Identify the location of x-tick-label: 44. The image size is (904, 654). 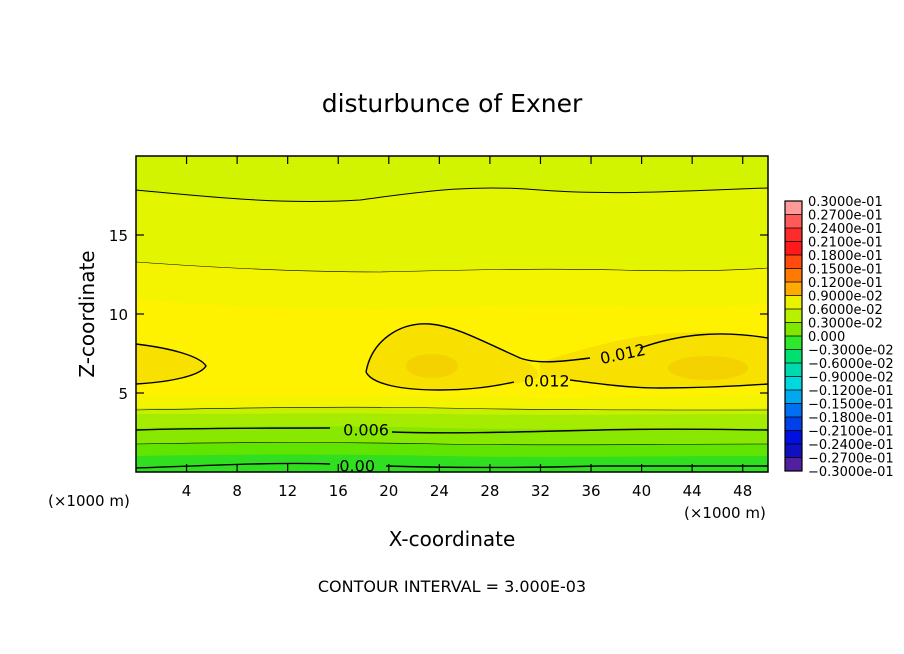
(692, 491).